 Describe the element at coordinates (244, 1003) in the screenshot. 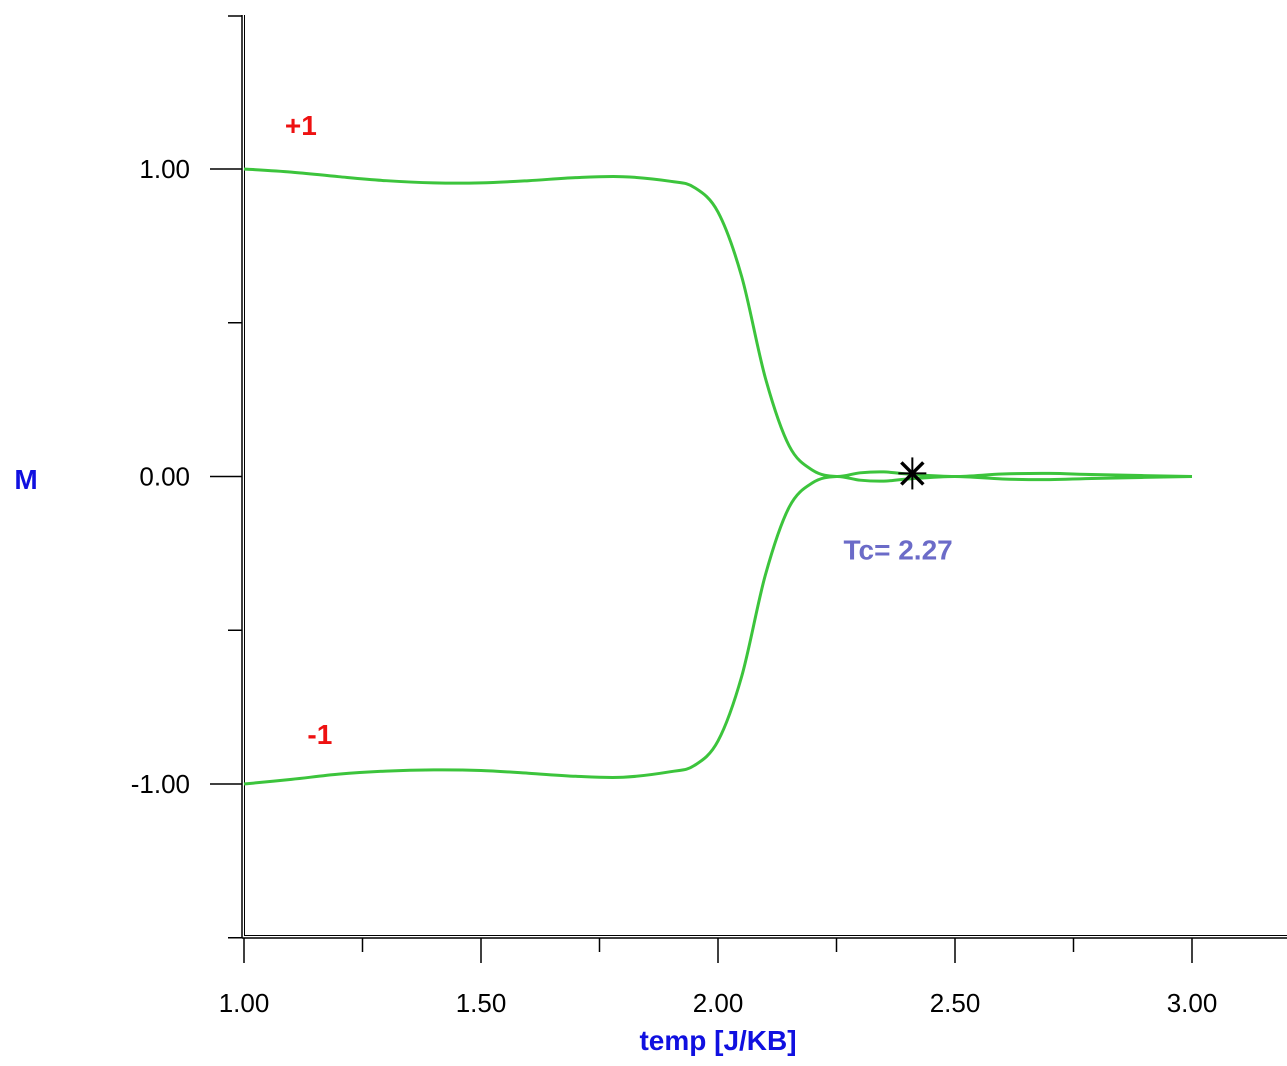

I see `x-tick-label: 1.00` at that location.